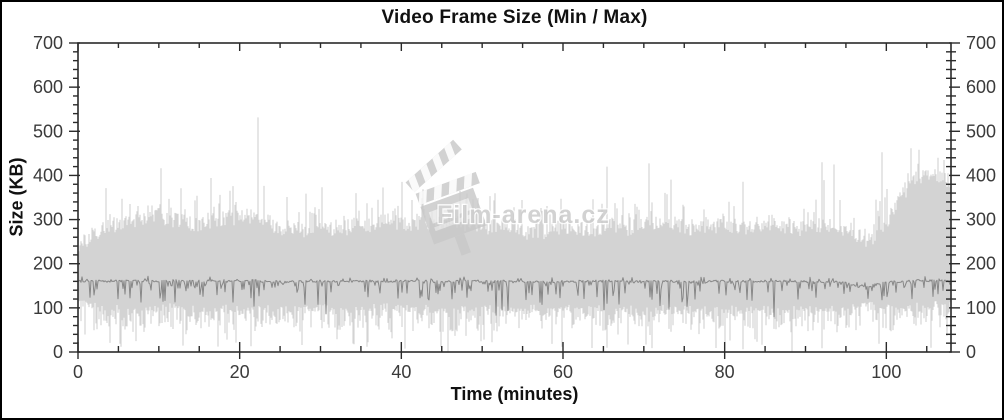  I want to click on x-tick-label: 20, so click(240, 372).